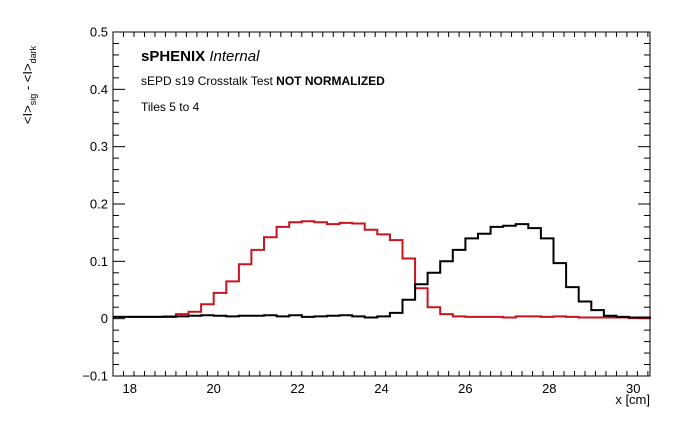 This screenshot has height=447, width=698. I want to click on annotation-not-normalized: NOT NORMALIZED, so click(330, 81).